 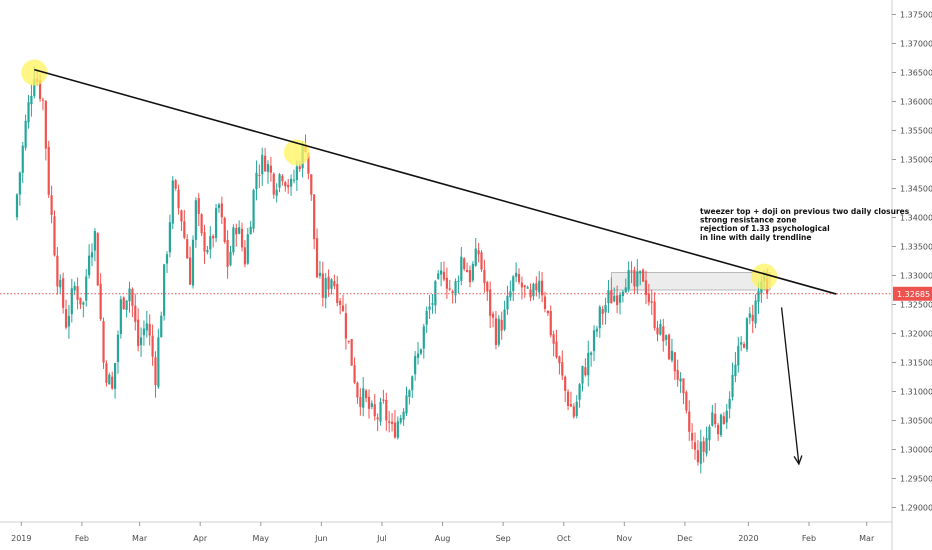 I want to click on x-tick-label: May, so click(x=261, y=538).